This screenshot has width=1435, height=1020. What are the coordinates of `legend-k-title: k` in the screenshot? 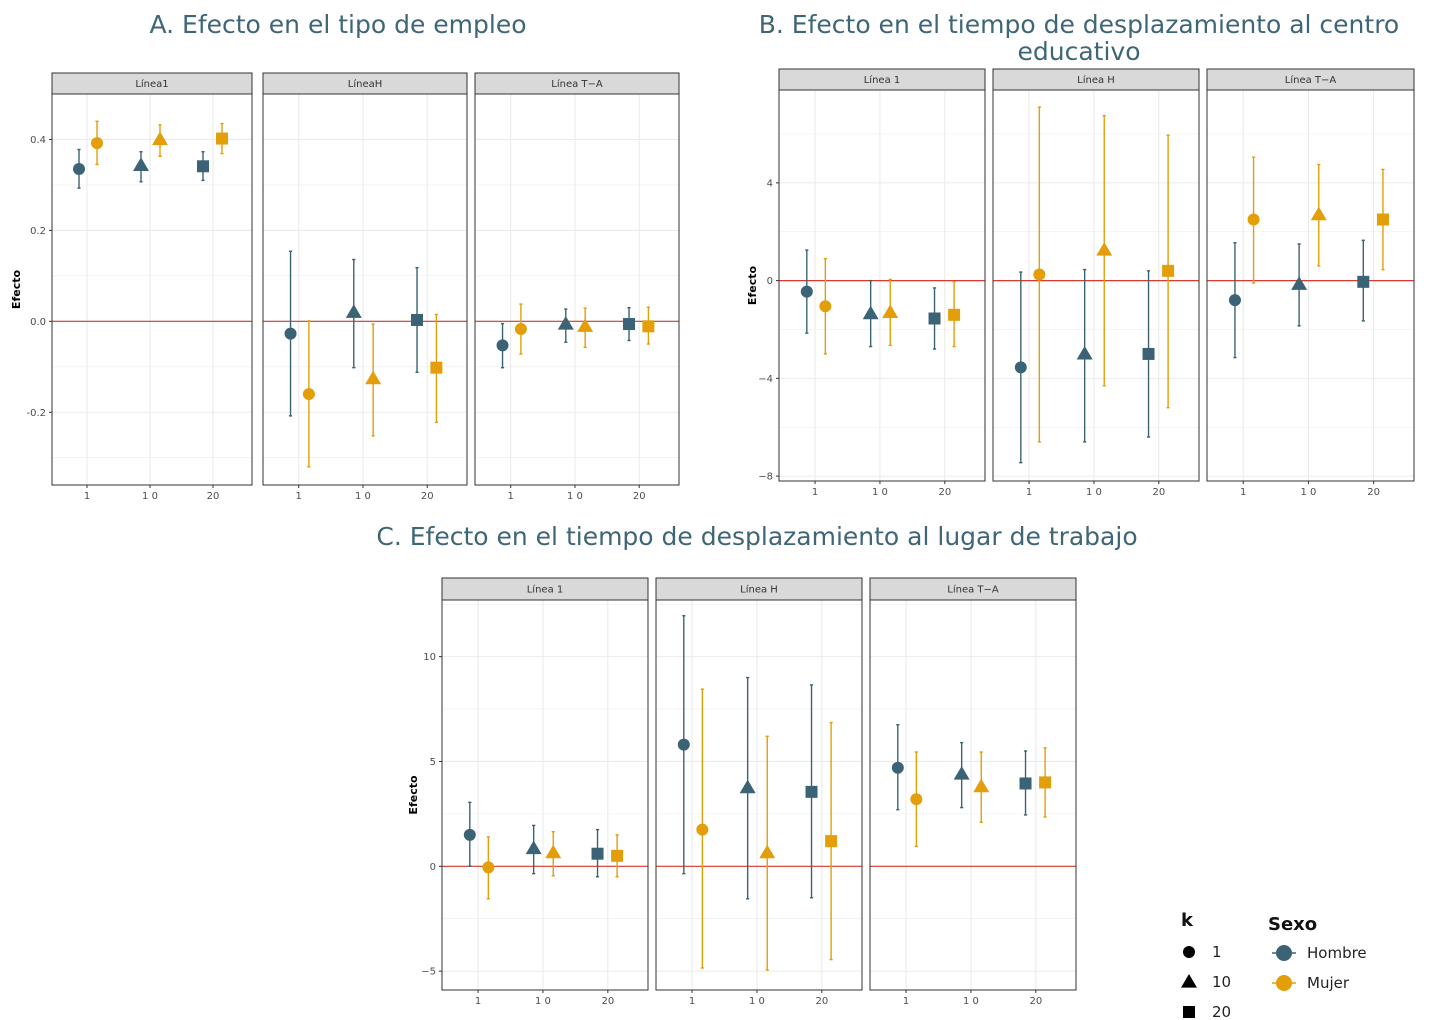 It's located at (1187, 920).